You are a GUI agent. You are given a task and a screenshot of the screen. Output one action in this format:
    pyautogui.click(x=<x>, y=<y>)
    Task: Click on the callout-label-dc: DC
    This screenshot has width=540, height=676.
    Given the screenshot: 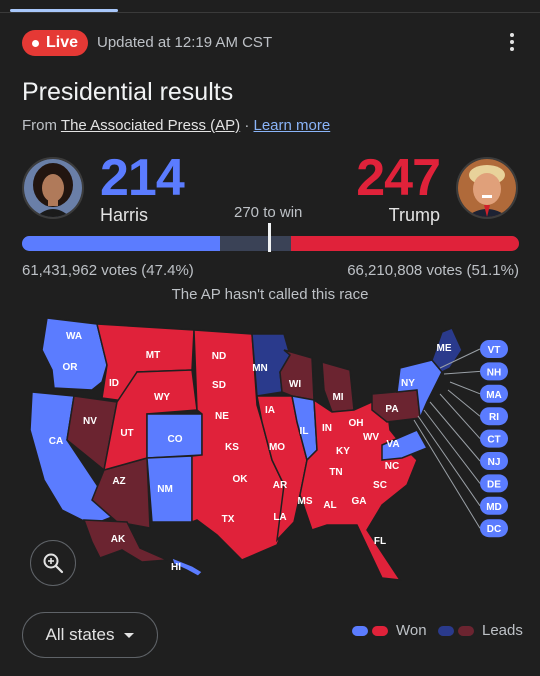 What is the action you would take?
    pyautogui.click(x=494, y=529)
    